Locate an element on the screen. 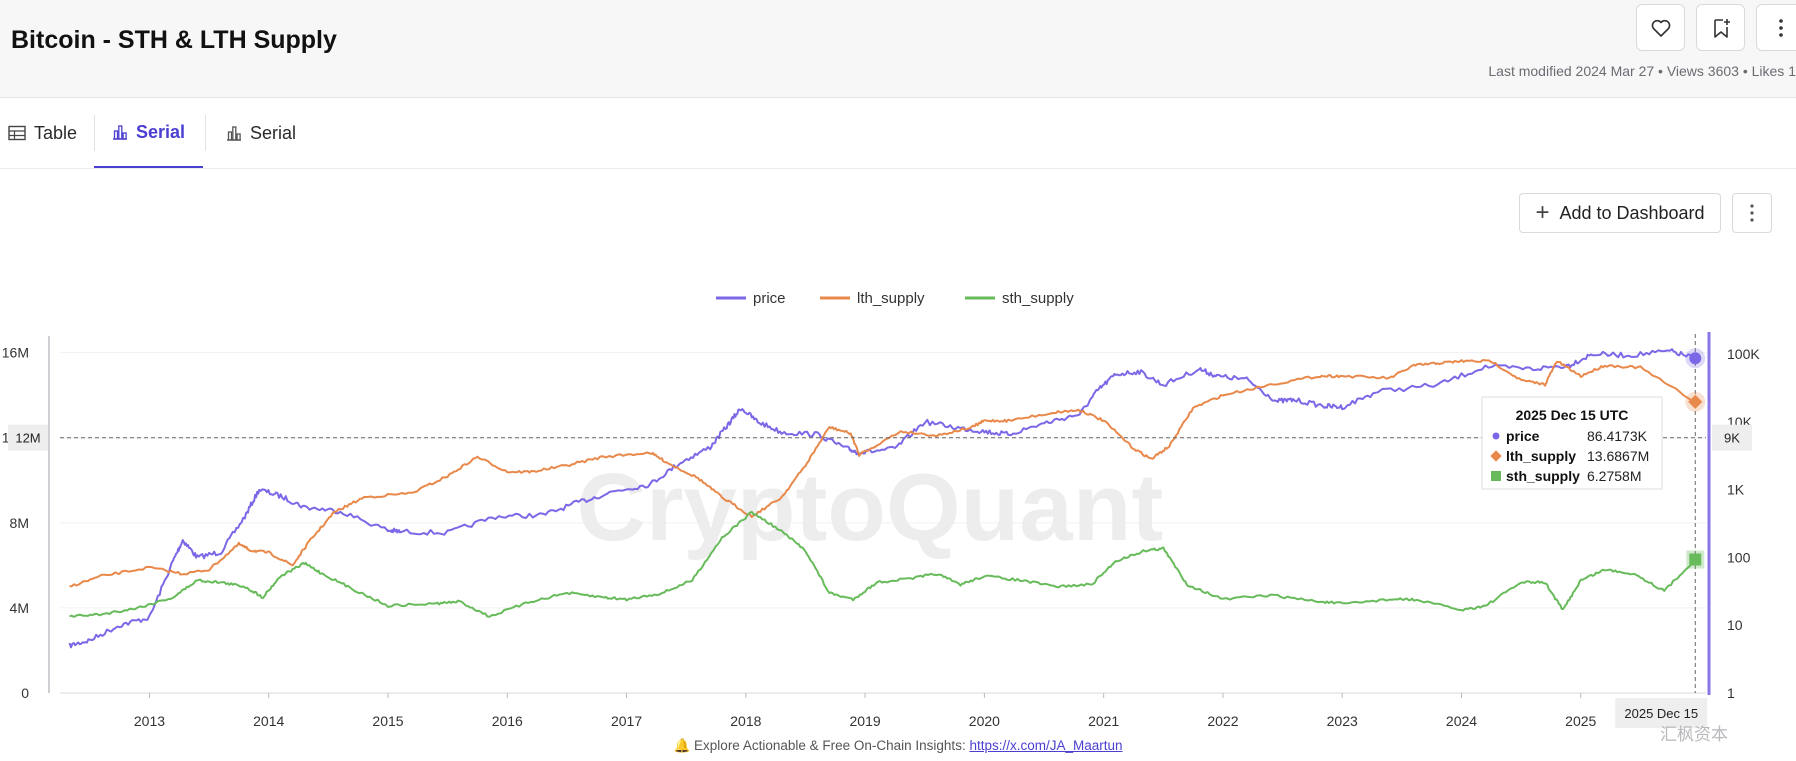 This screenshot has width=1796, height=761. chart-legend: price lth_supply sth_supply is located at coordinates (895, 298).